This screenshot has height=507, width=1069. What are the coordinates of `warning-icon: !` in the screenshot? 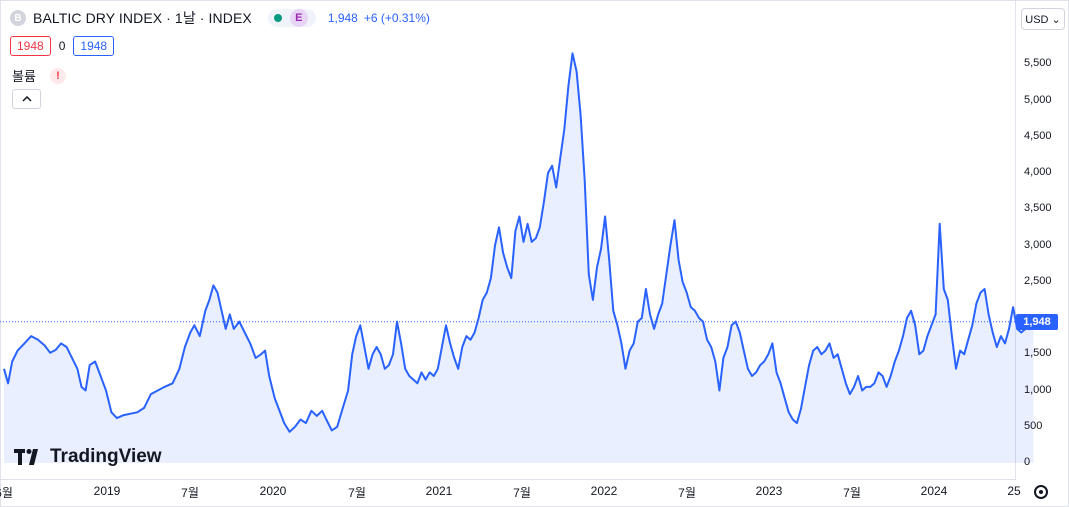 It's located at (57, 75).